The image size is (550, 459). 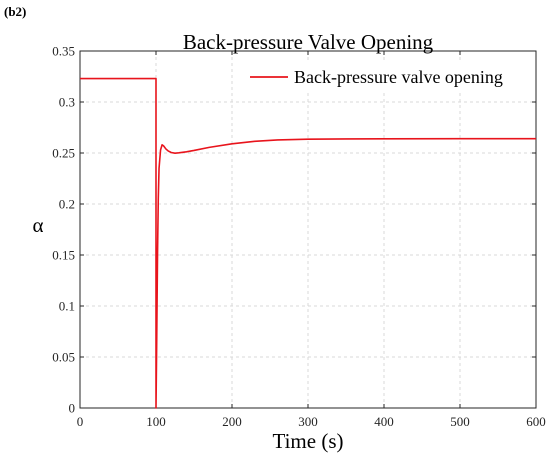 I want to click on panel-label: (b2), so click(x=15, y=11).